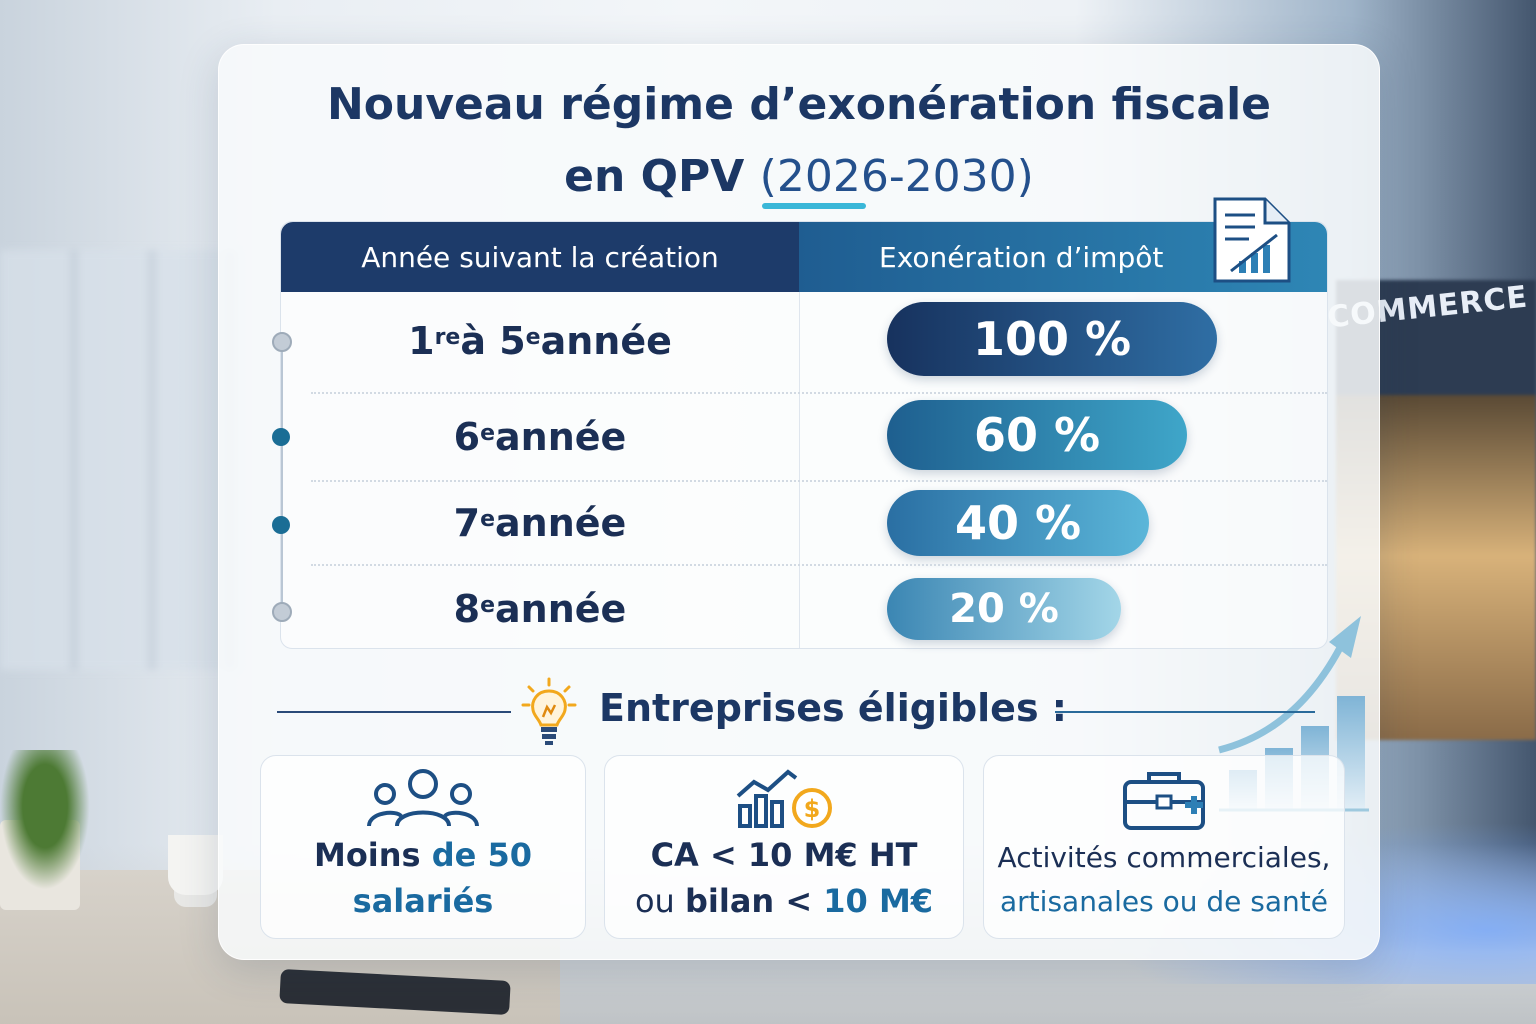 The width and height of the screenshot is (1536, 1024). I want to click on eligibility-card-employees: Moins de 50 salariés, so click(423, 847).